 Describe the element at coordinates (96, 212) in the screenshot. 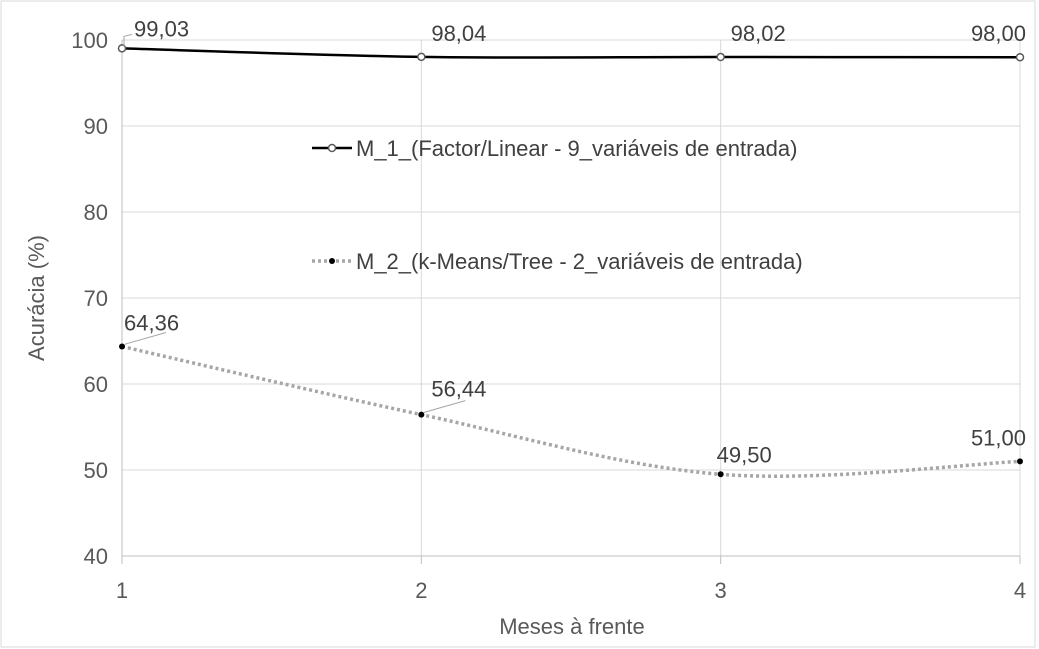

I see `y-tick-label: 80` at that location.